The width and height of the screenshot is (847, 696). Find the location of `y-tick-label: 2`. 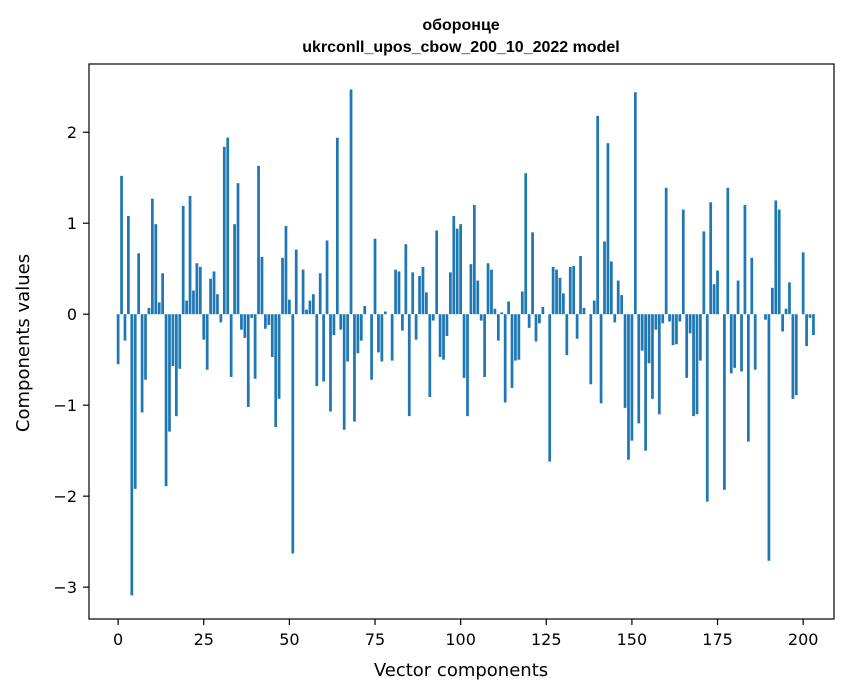

y-tick-label: 2 is located at coordinates (72, 132).